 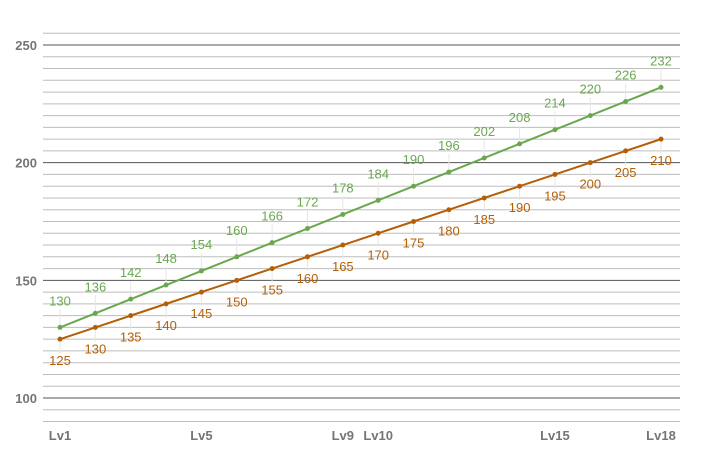 What do you see at coordinates (590, 184) in the screenshot?
I see `data-label: 200` at bounding box center [590, 184].